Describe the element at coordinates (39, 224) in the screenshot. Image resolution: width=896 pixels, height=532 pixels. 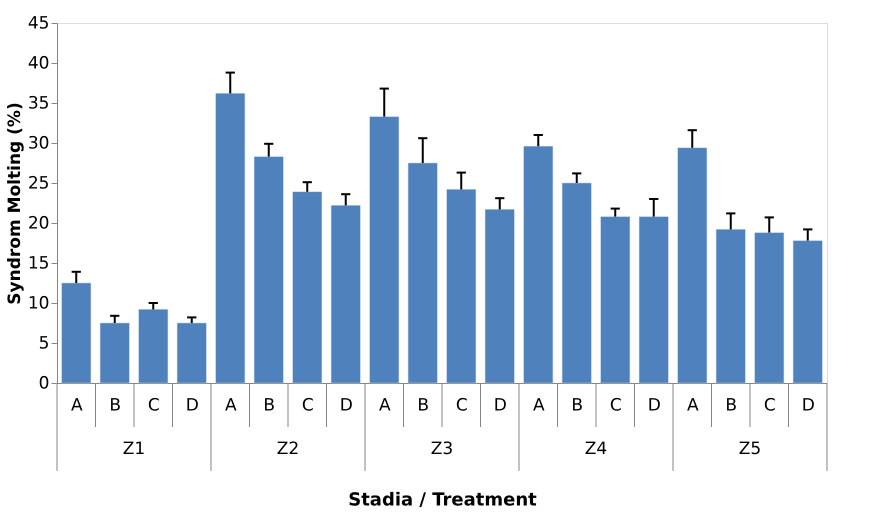
I see `y-tick-label: 20` at that location.